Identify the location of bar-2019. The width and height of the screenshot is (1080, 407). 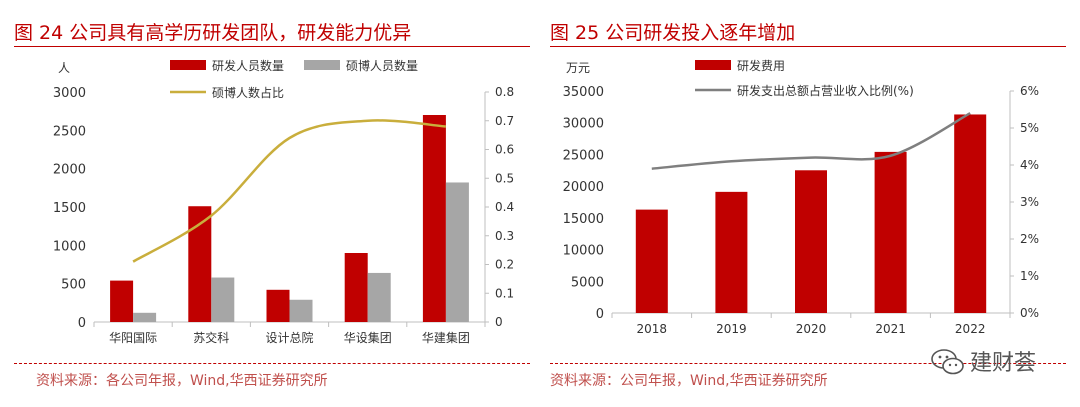
(731, 252).